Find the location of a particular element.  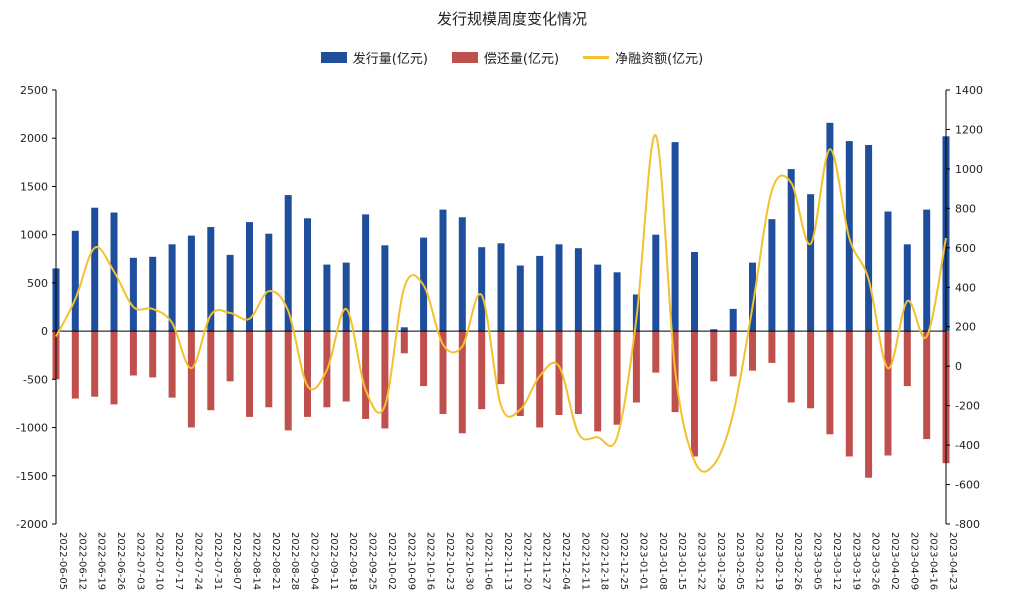

x-tick-label: 2022-07-17 is located at coordinates (178, 561).